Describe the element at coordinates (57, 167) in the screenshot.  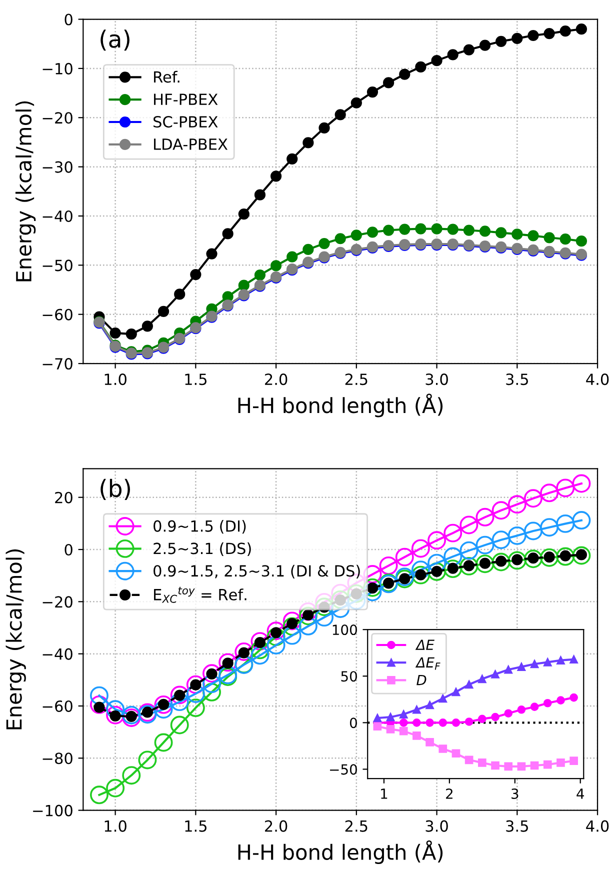
I see `y-tick-label: −30` at that location.